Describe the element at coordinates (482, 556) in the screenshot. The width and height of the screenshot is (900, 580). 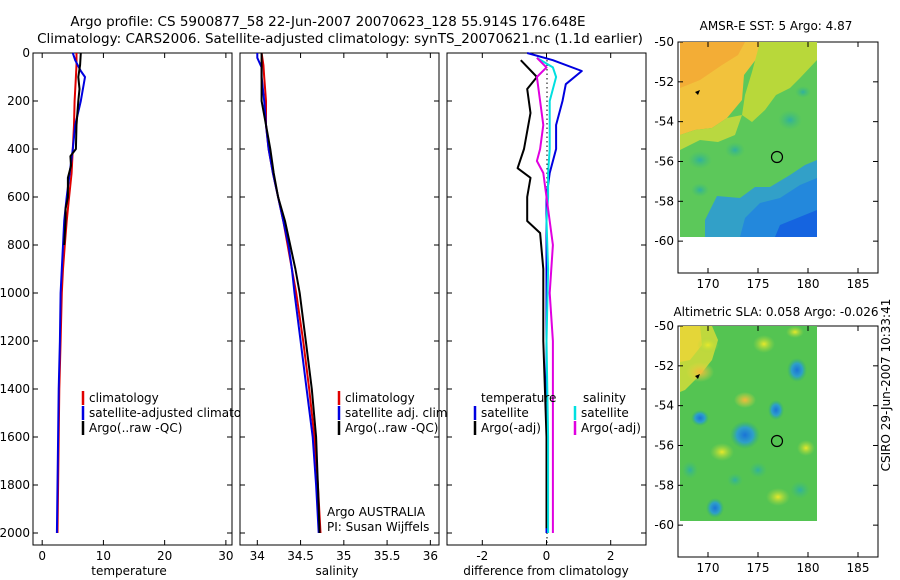
I see `x-tick-label: -2` at that location.